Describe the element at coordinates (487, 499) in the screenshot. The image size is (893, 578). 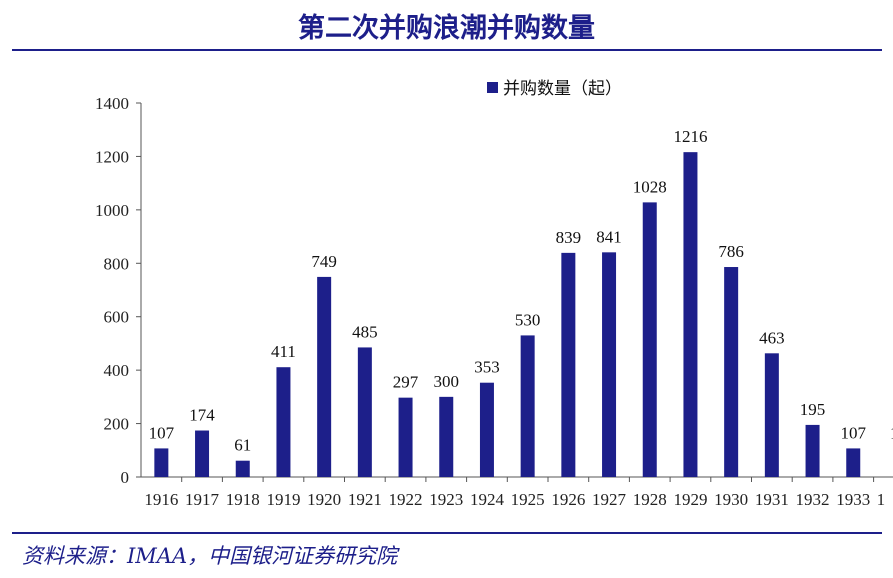
I see `x-tick-label-1924: 1924` at that location.